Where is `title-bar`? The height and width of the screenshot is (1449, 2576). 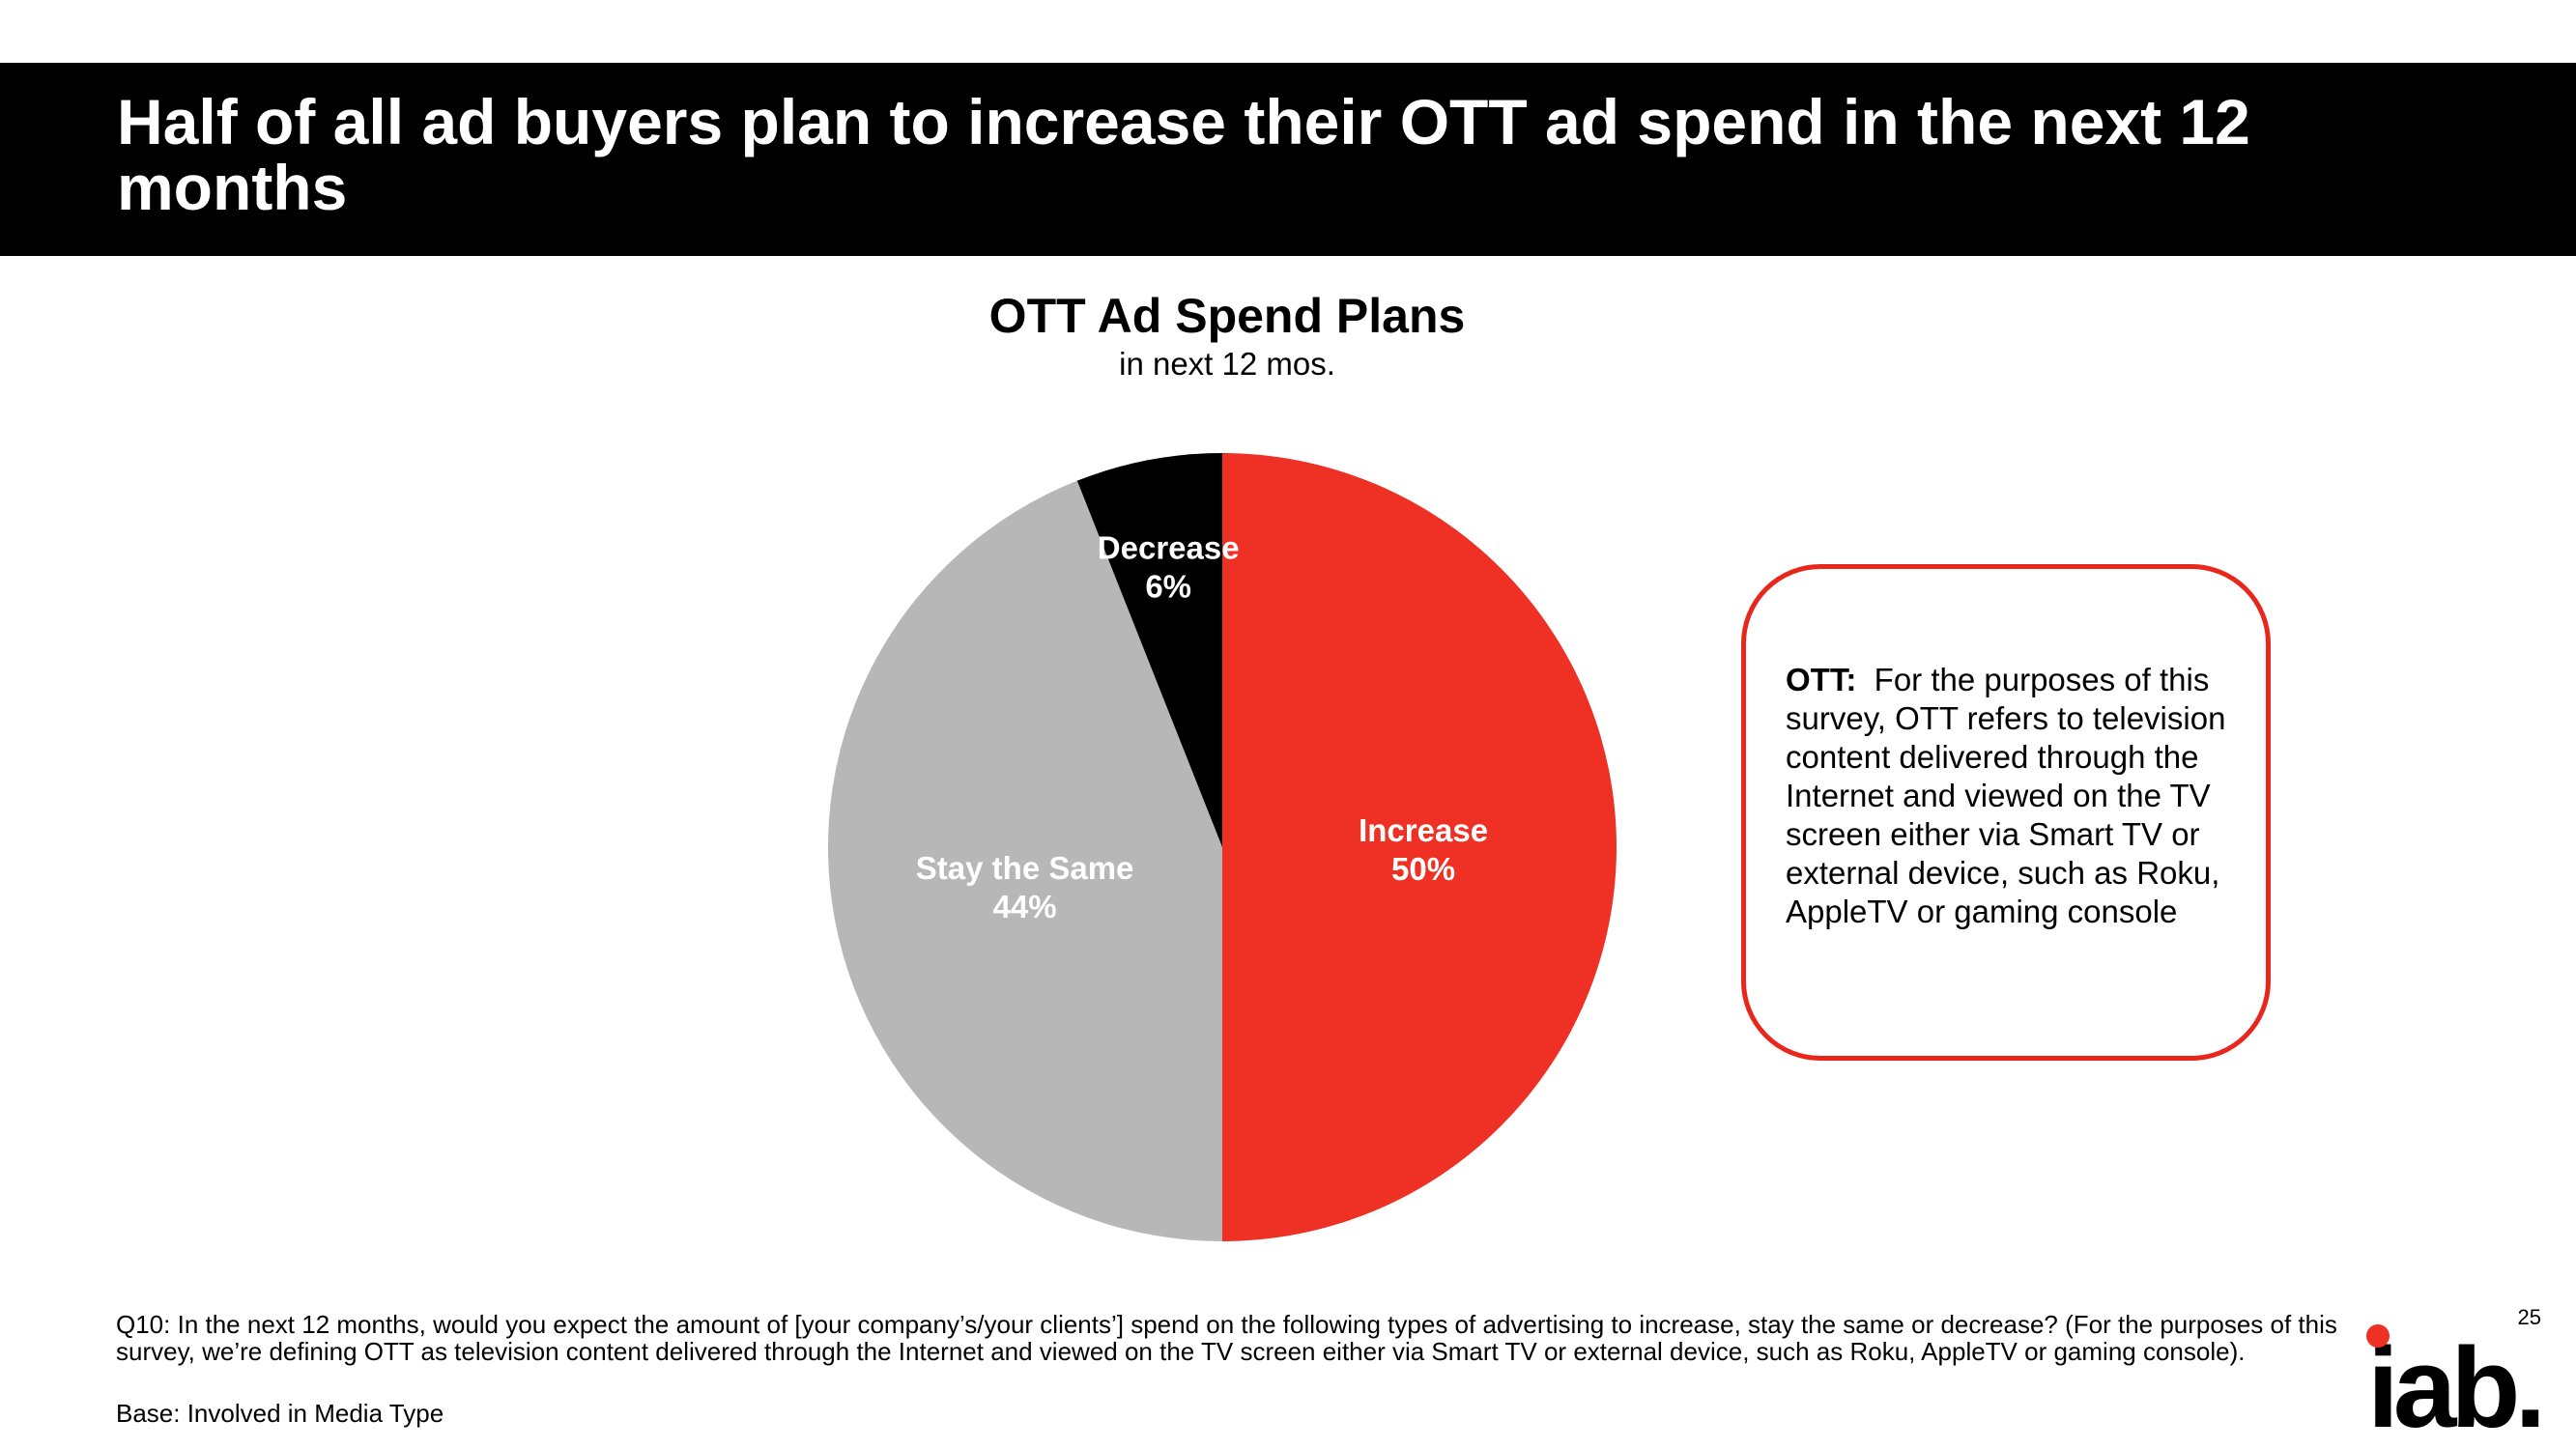
title-bar is located at coordinates (1288, 159).